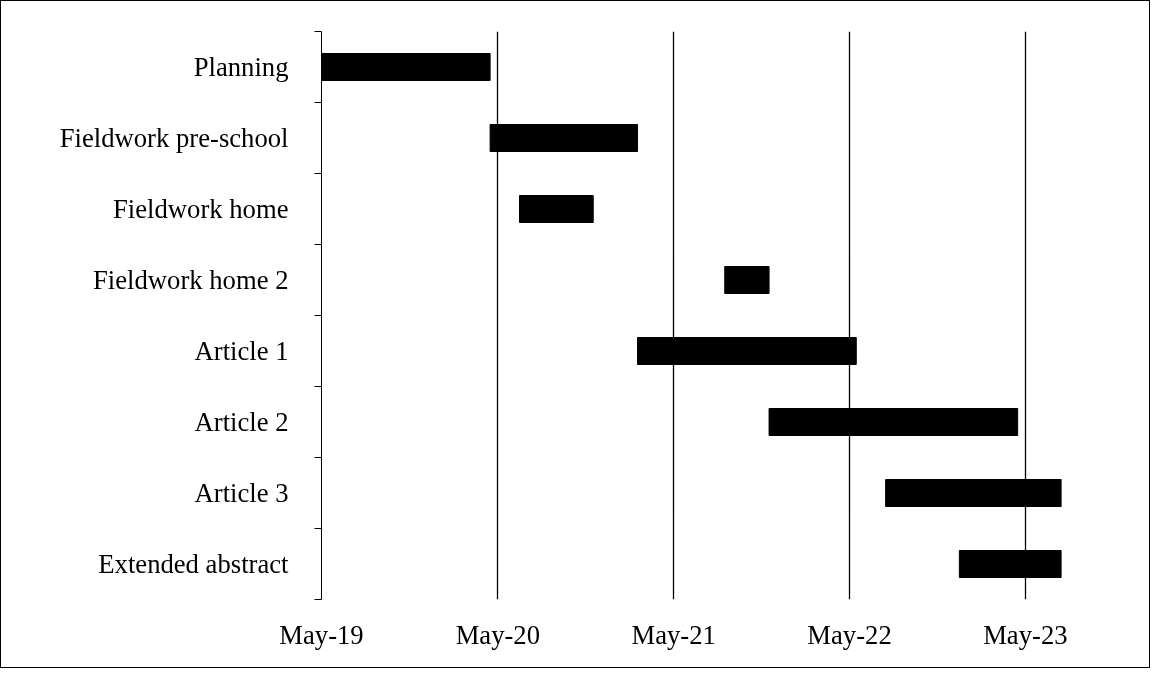 Image resolution: width=1155 pixels, height=673 pixels. What do you see at coordinates (174, 138) in the screenshot?
I see `y-tick-label: Fieldwork pre-school` at bounding box center [174, 138].